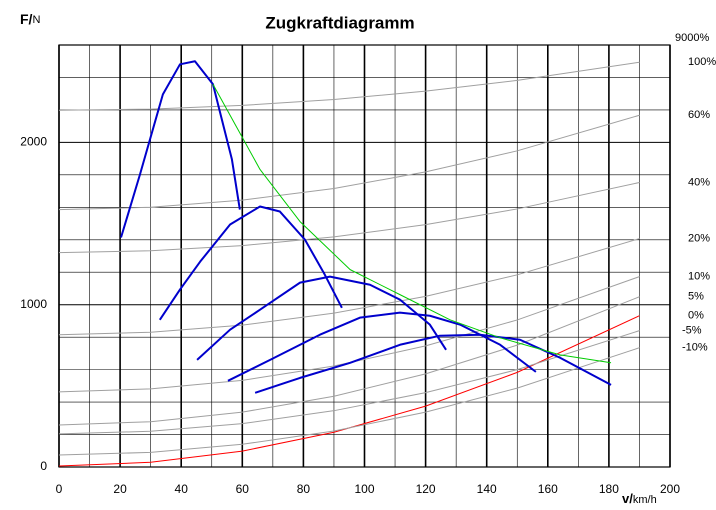  I want to click on y-axis-label: F/N, so click(30, 19).